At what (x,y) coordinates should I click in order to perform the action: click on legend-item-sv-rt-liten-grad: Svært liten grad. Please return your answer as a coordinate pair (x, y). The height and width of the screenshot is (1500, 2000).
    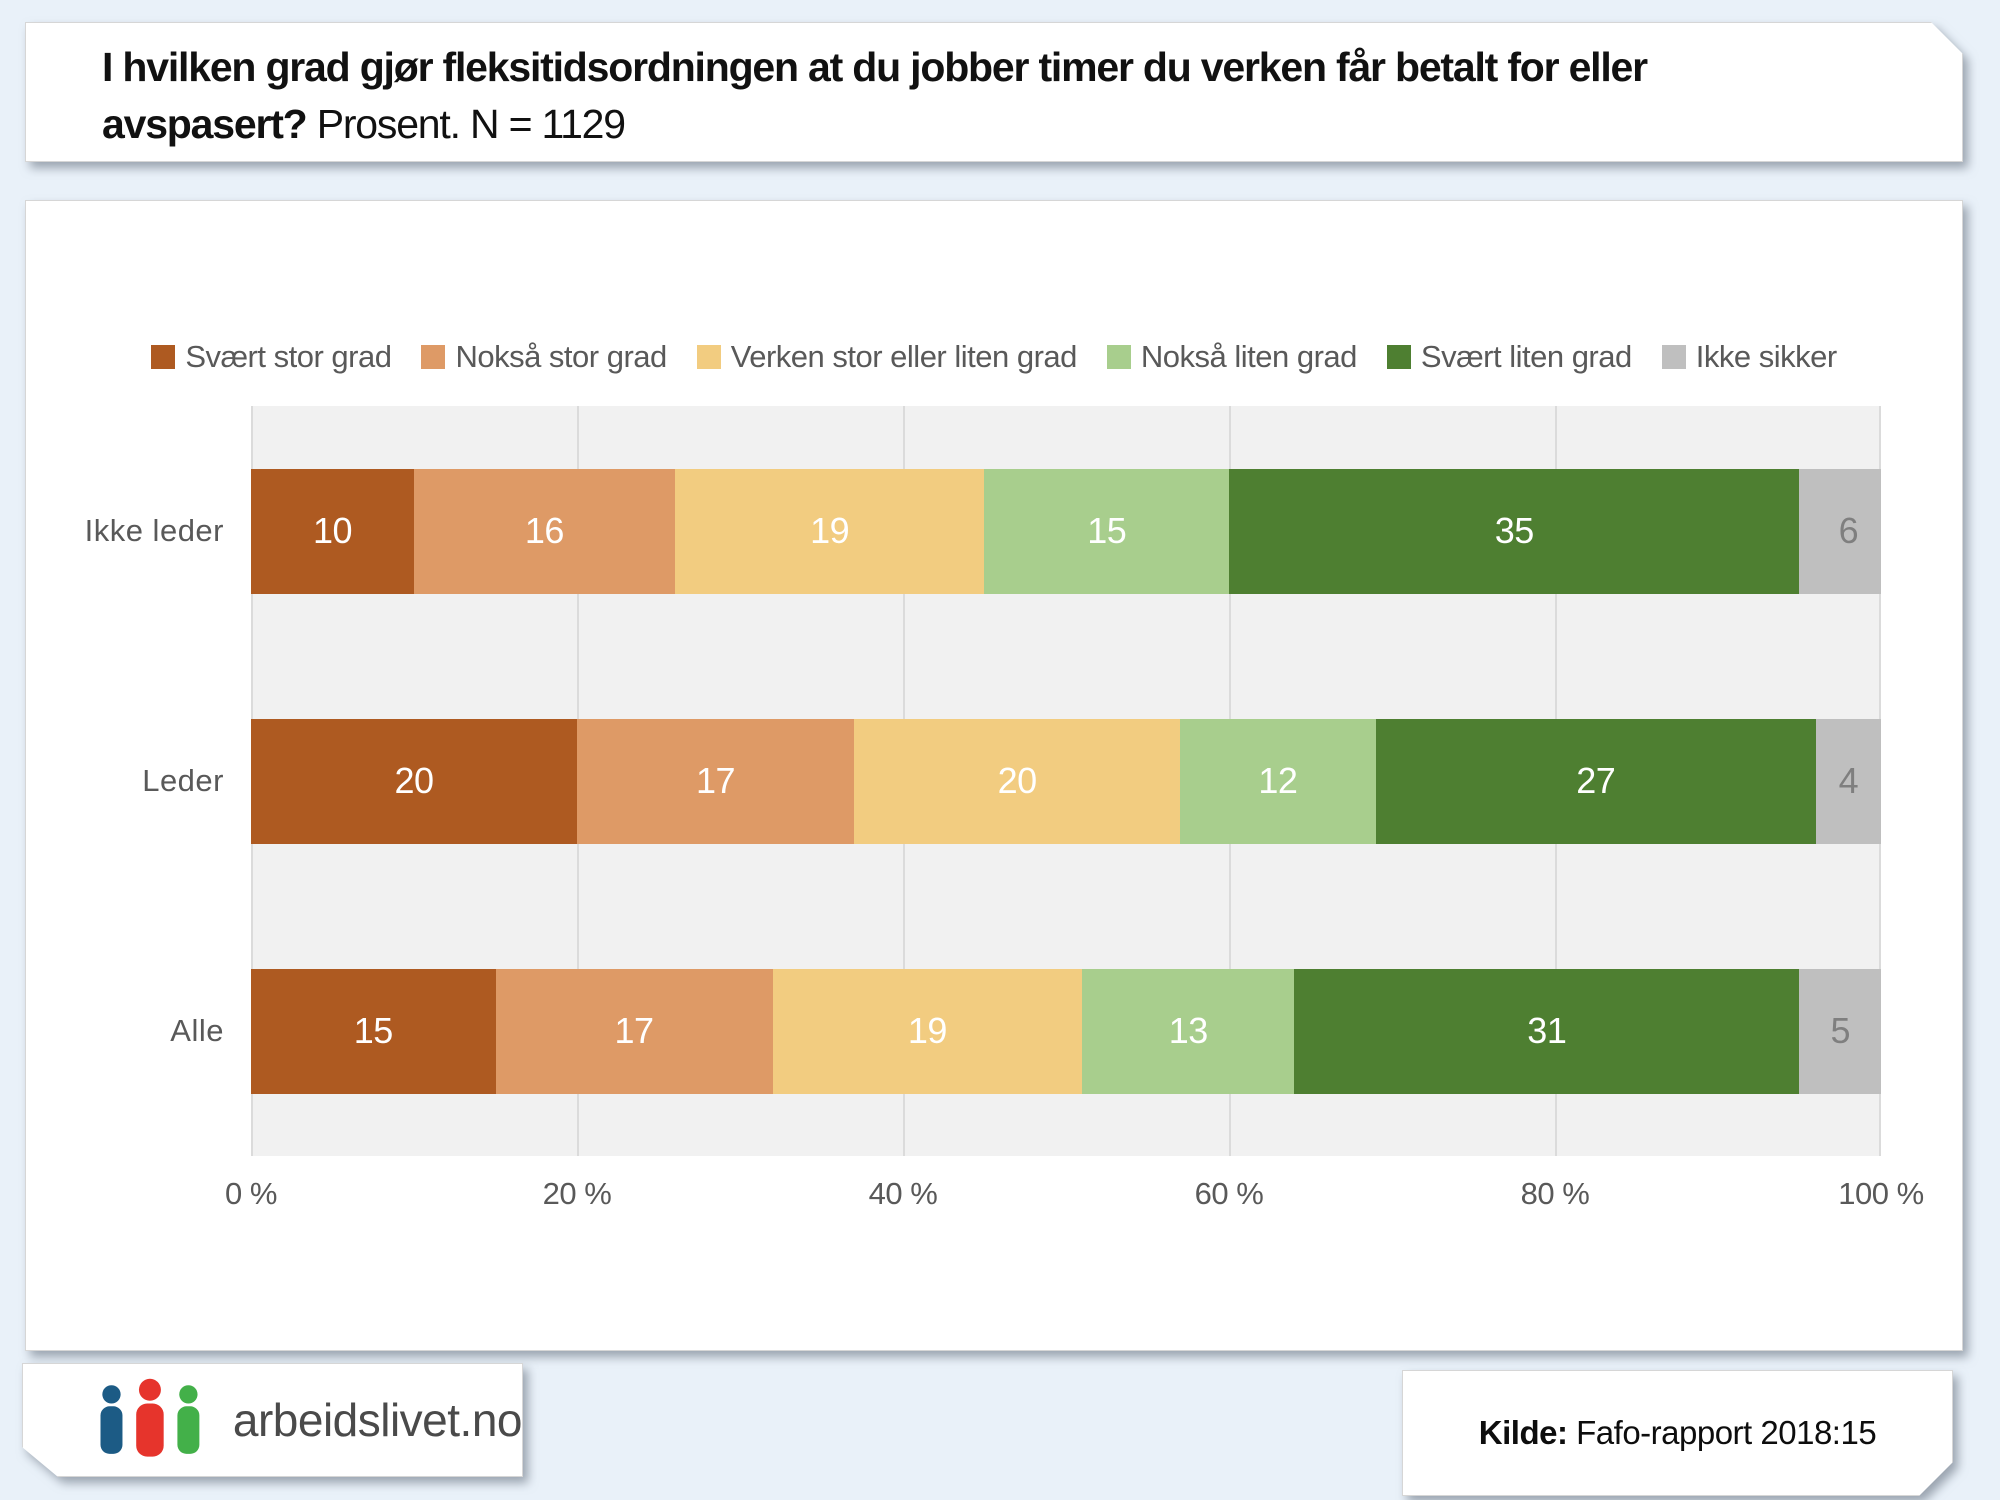
    Looking at the image, I should click on (1509, 357).